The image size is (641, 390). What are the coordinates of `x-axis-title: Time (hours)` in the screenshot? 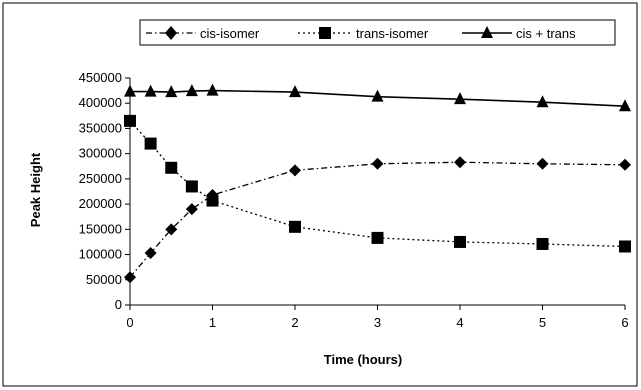 It's located at (363, 359).